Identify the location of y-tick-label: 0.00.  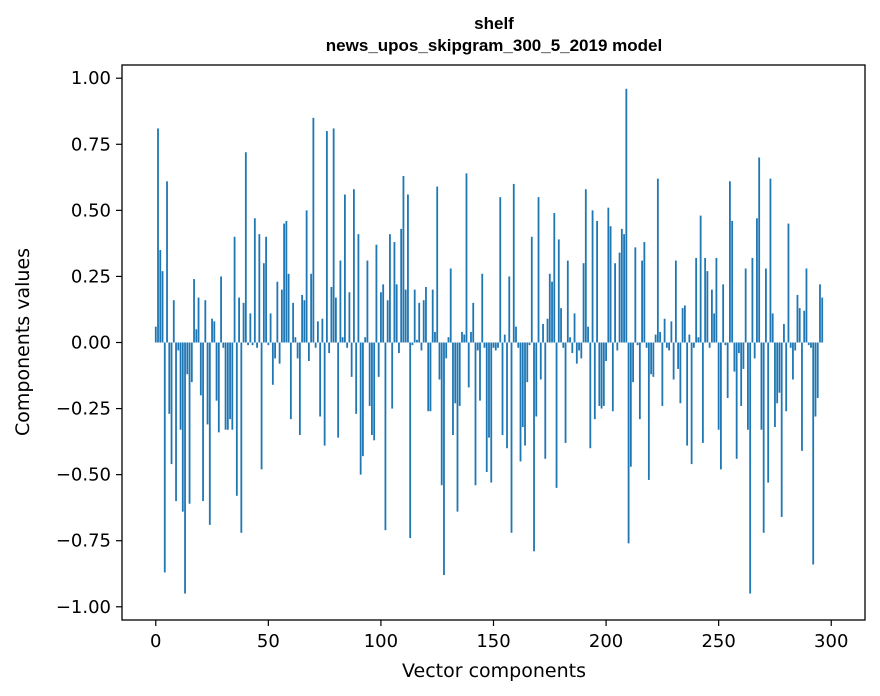
(91, 343).